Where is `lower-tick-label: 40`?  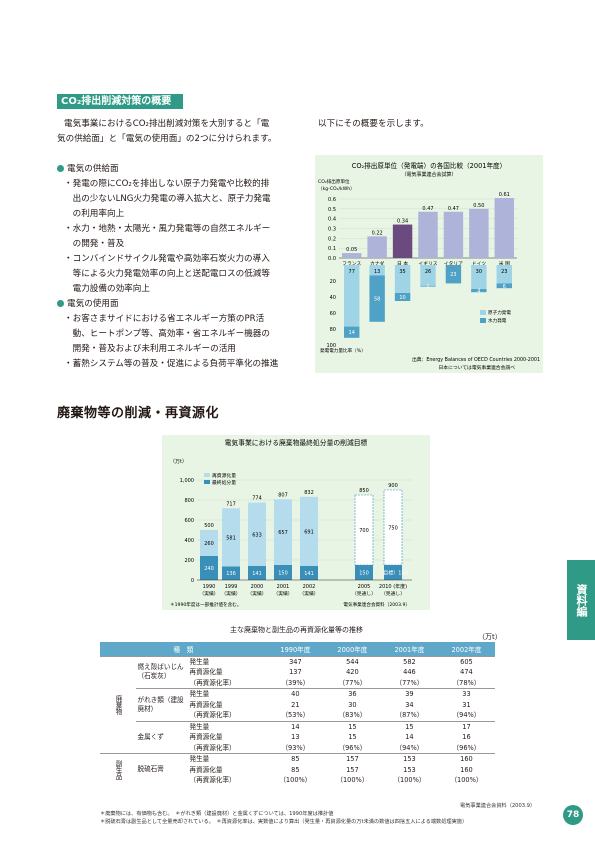 lower-tick-label: 40 is located at coordinates (333, 298).